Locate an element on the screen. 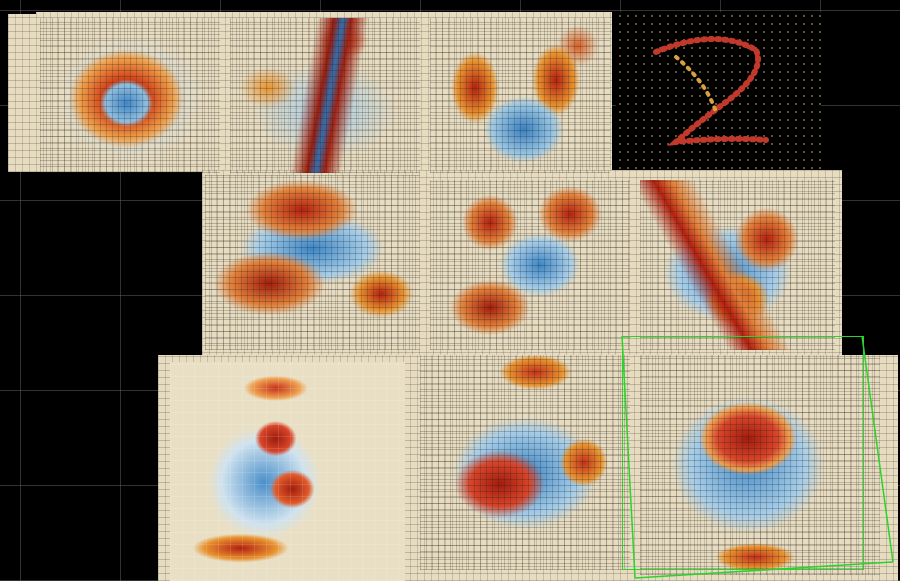  point-cloud-tile is located at coordinates (718, 91).